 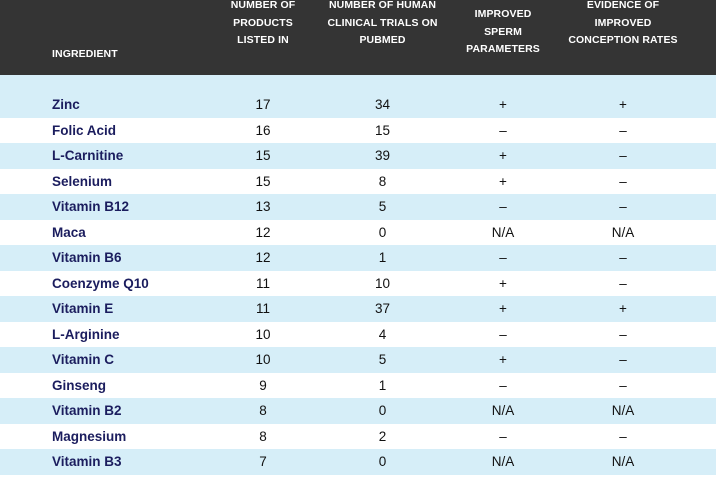 What do you see at coordinates (88, 155) in the screenshot?
I see `cell-ingredient: L-Carnitine` at bounding box center [88, 155].